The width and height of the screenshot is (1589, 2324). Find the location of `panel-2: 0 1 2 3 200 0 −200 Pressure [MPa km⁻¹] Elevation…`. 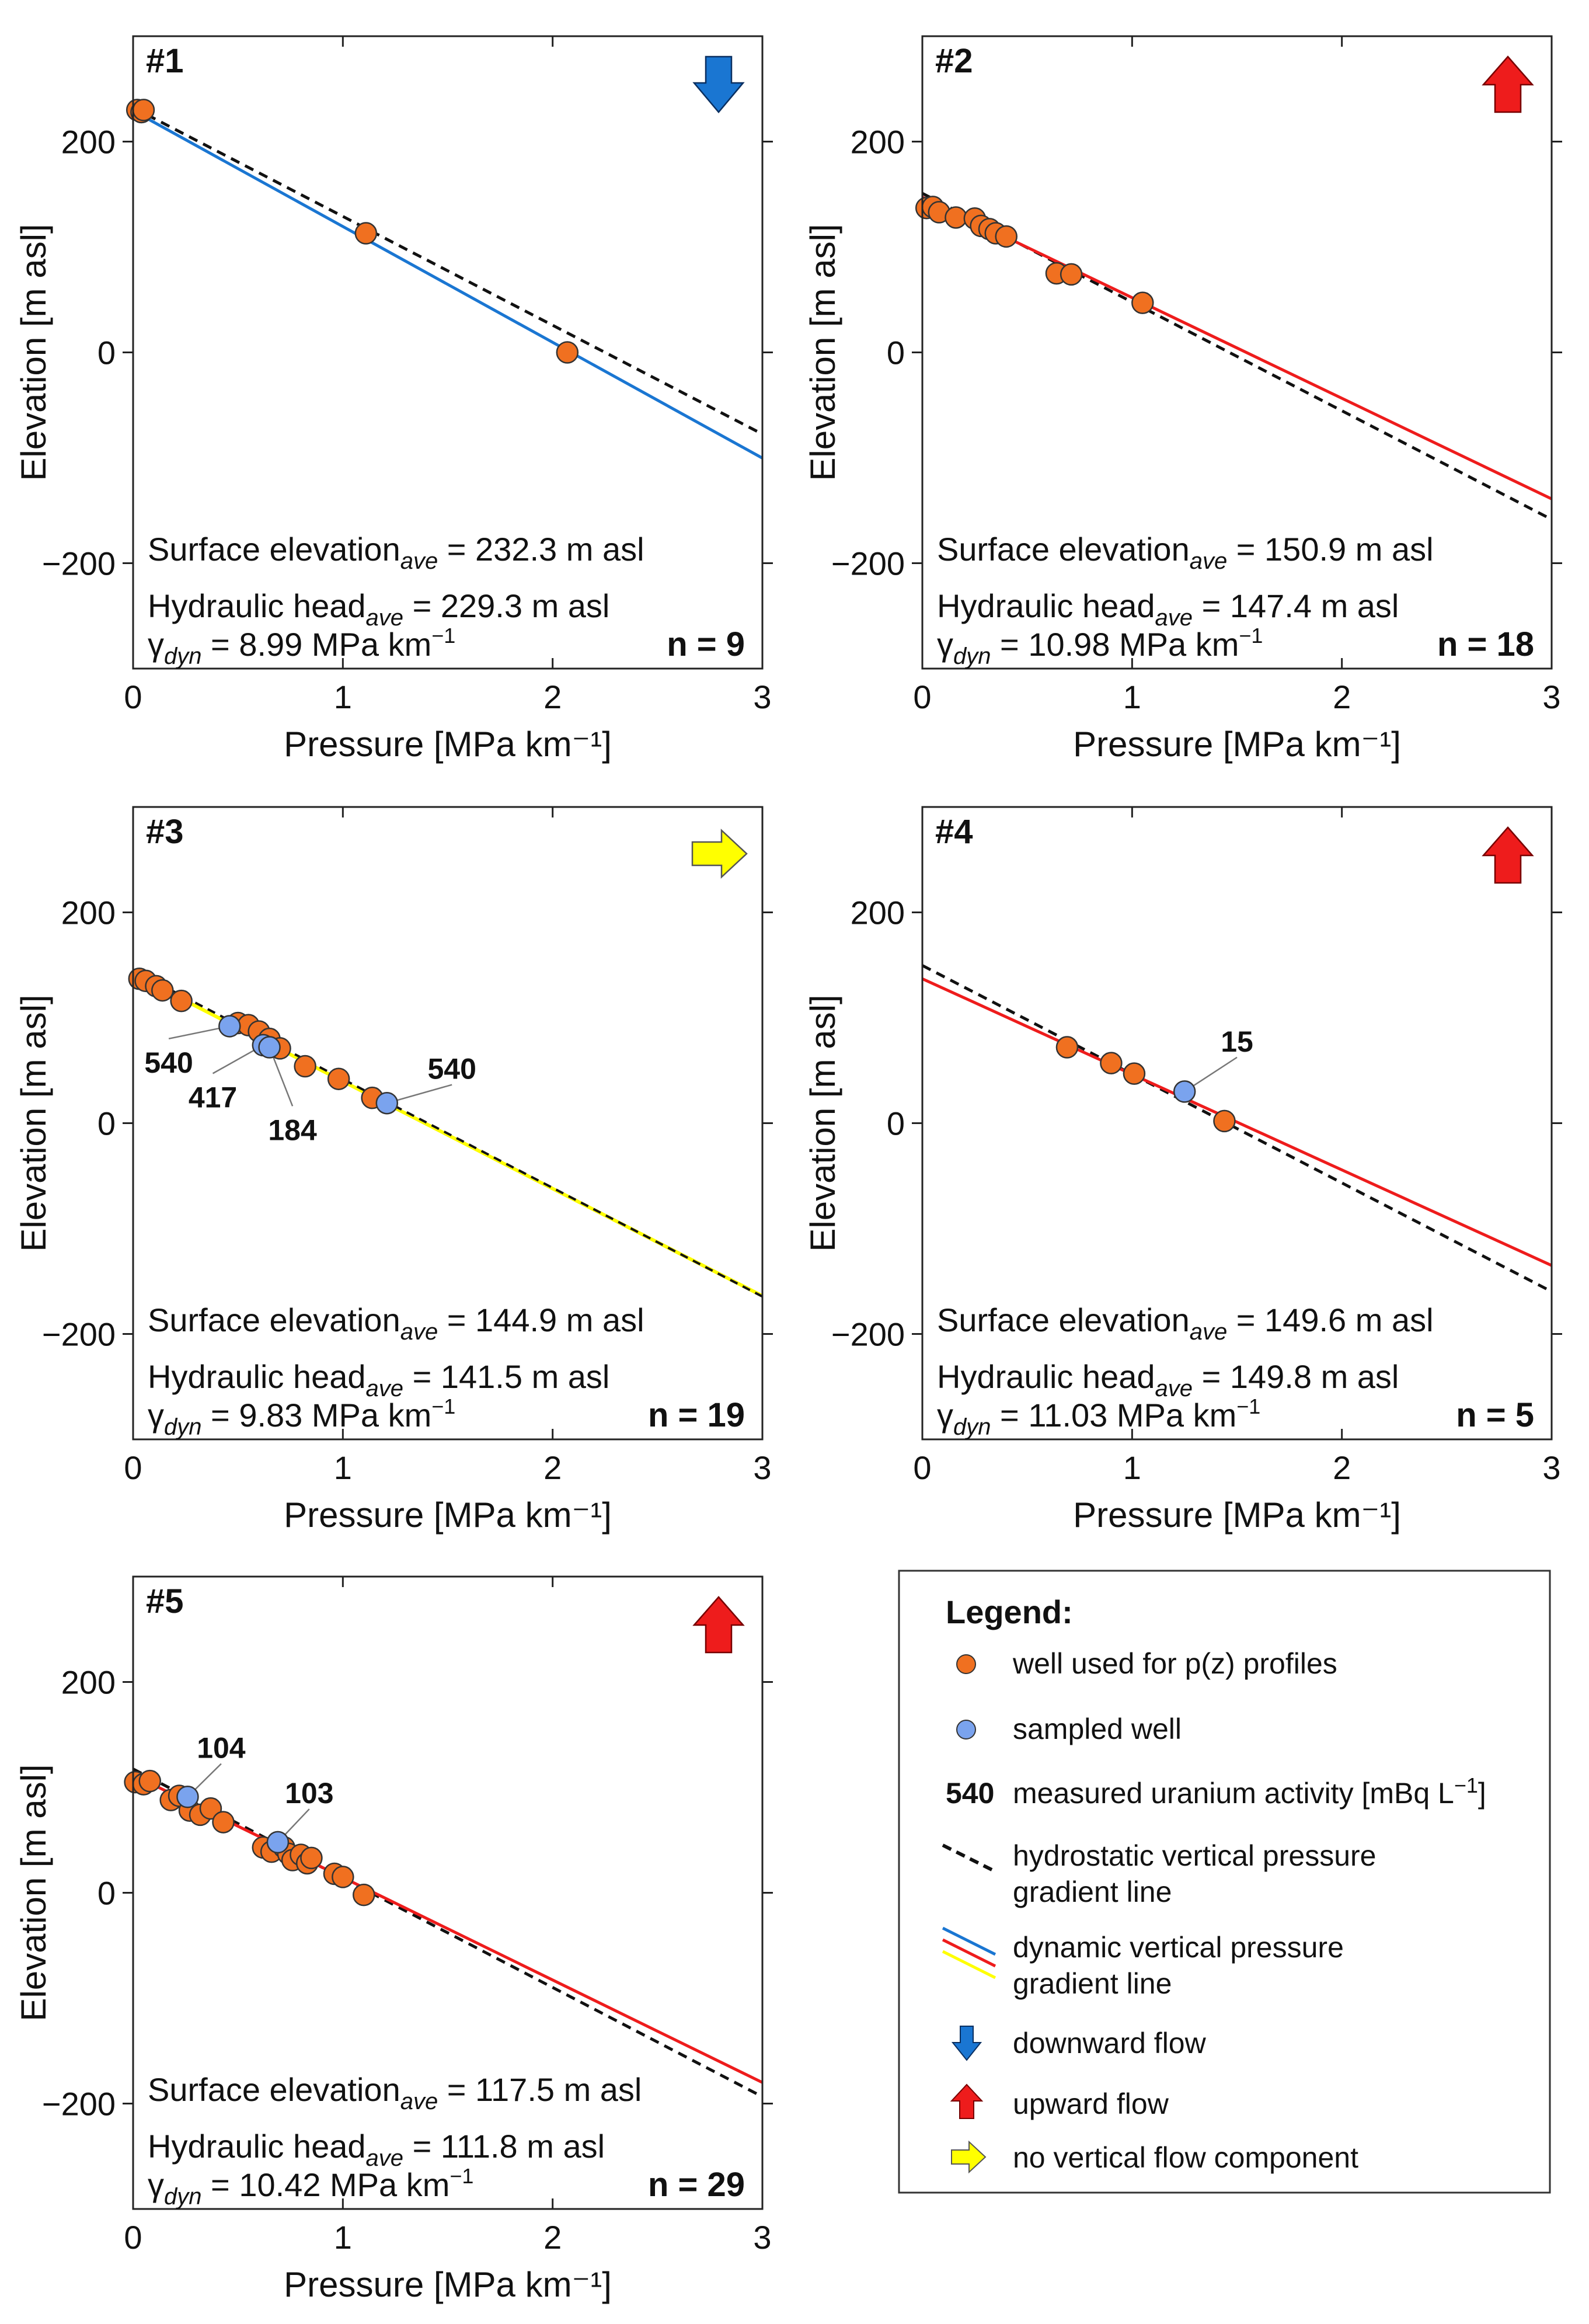

panel-2: 0 1 2 3 200 0 −200 Pressure [MPa km⁻¹] Elevation… is located at coordinates (1182, 399).